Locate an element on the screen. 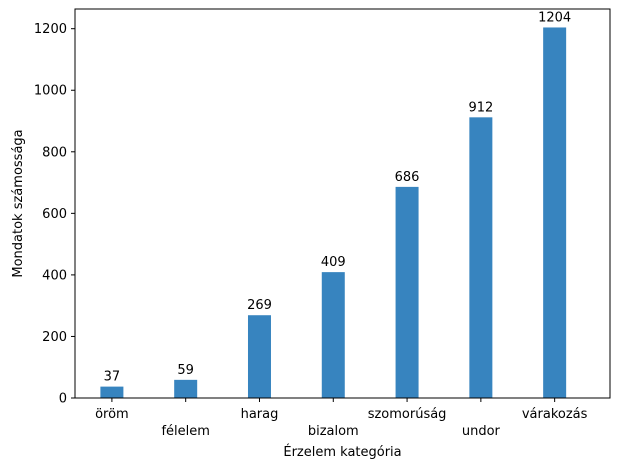 The height and width of the screenshot is (469, 628). data-label-0: 37 is located at coordinates (112, 377).